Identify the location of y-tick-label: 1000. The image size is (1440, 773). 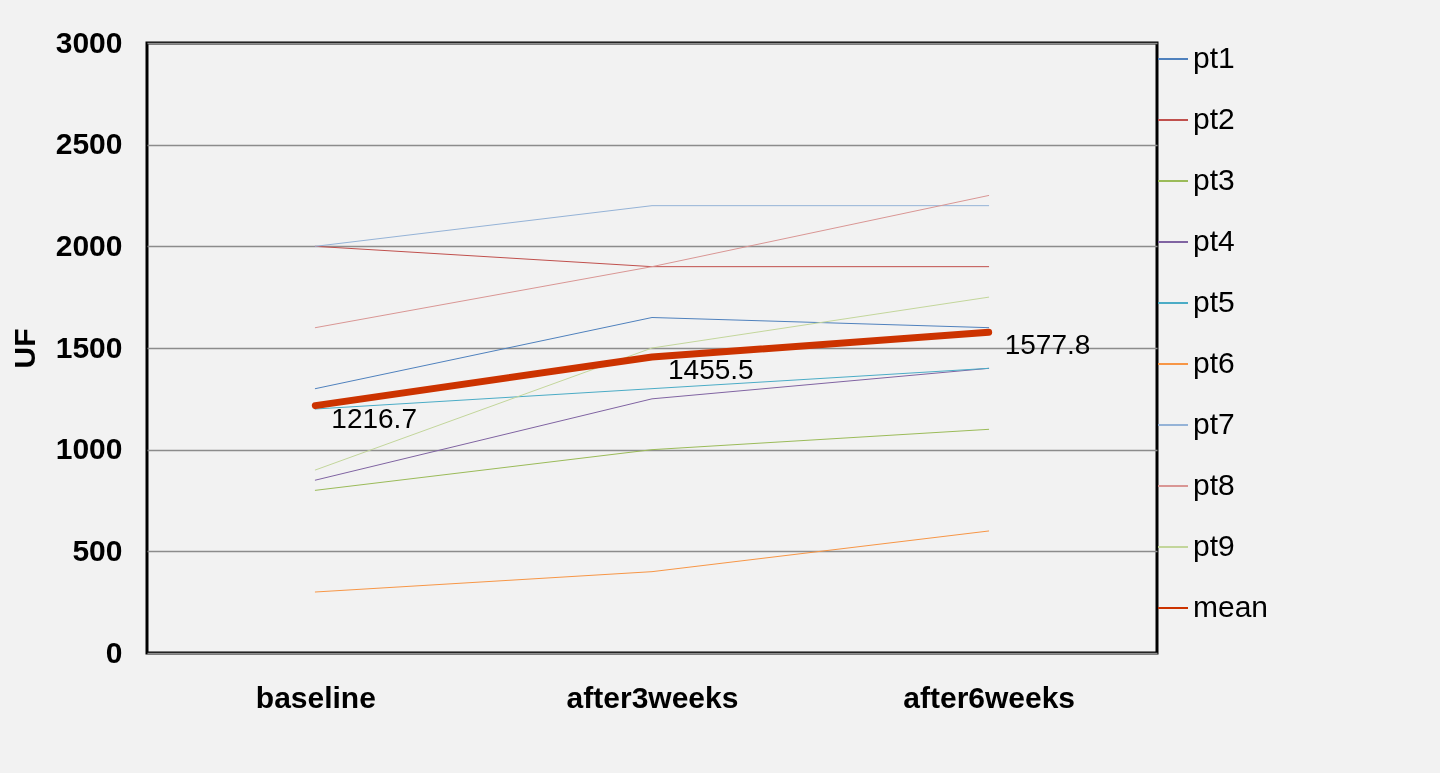
(89, 449).